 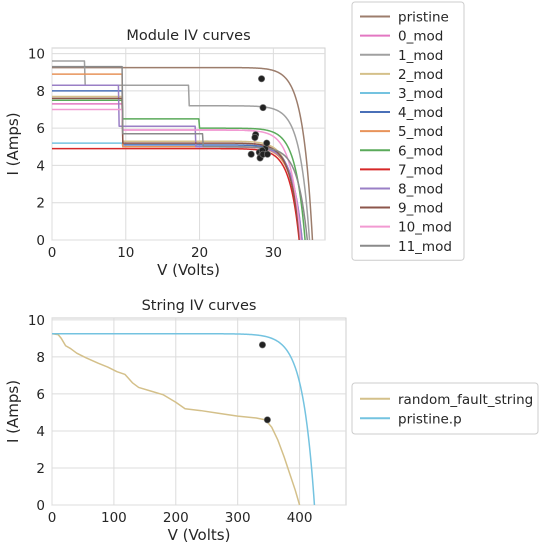 I want to click on mpp-point-pristine-p, so click(x=262, y=345).